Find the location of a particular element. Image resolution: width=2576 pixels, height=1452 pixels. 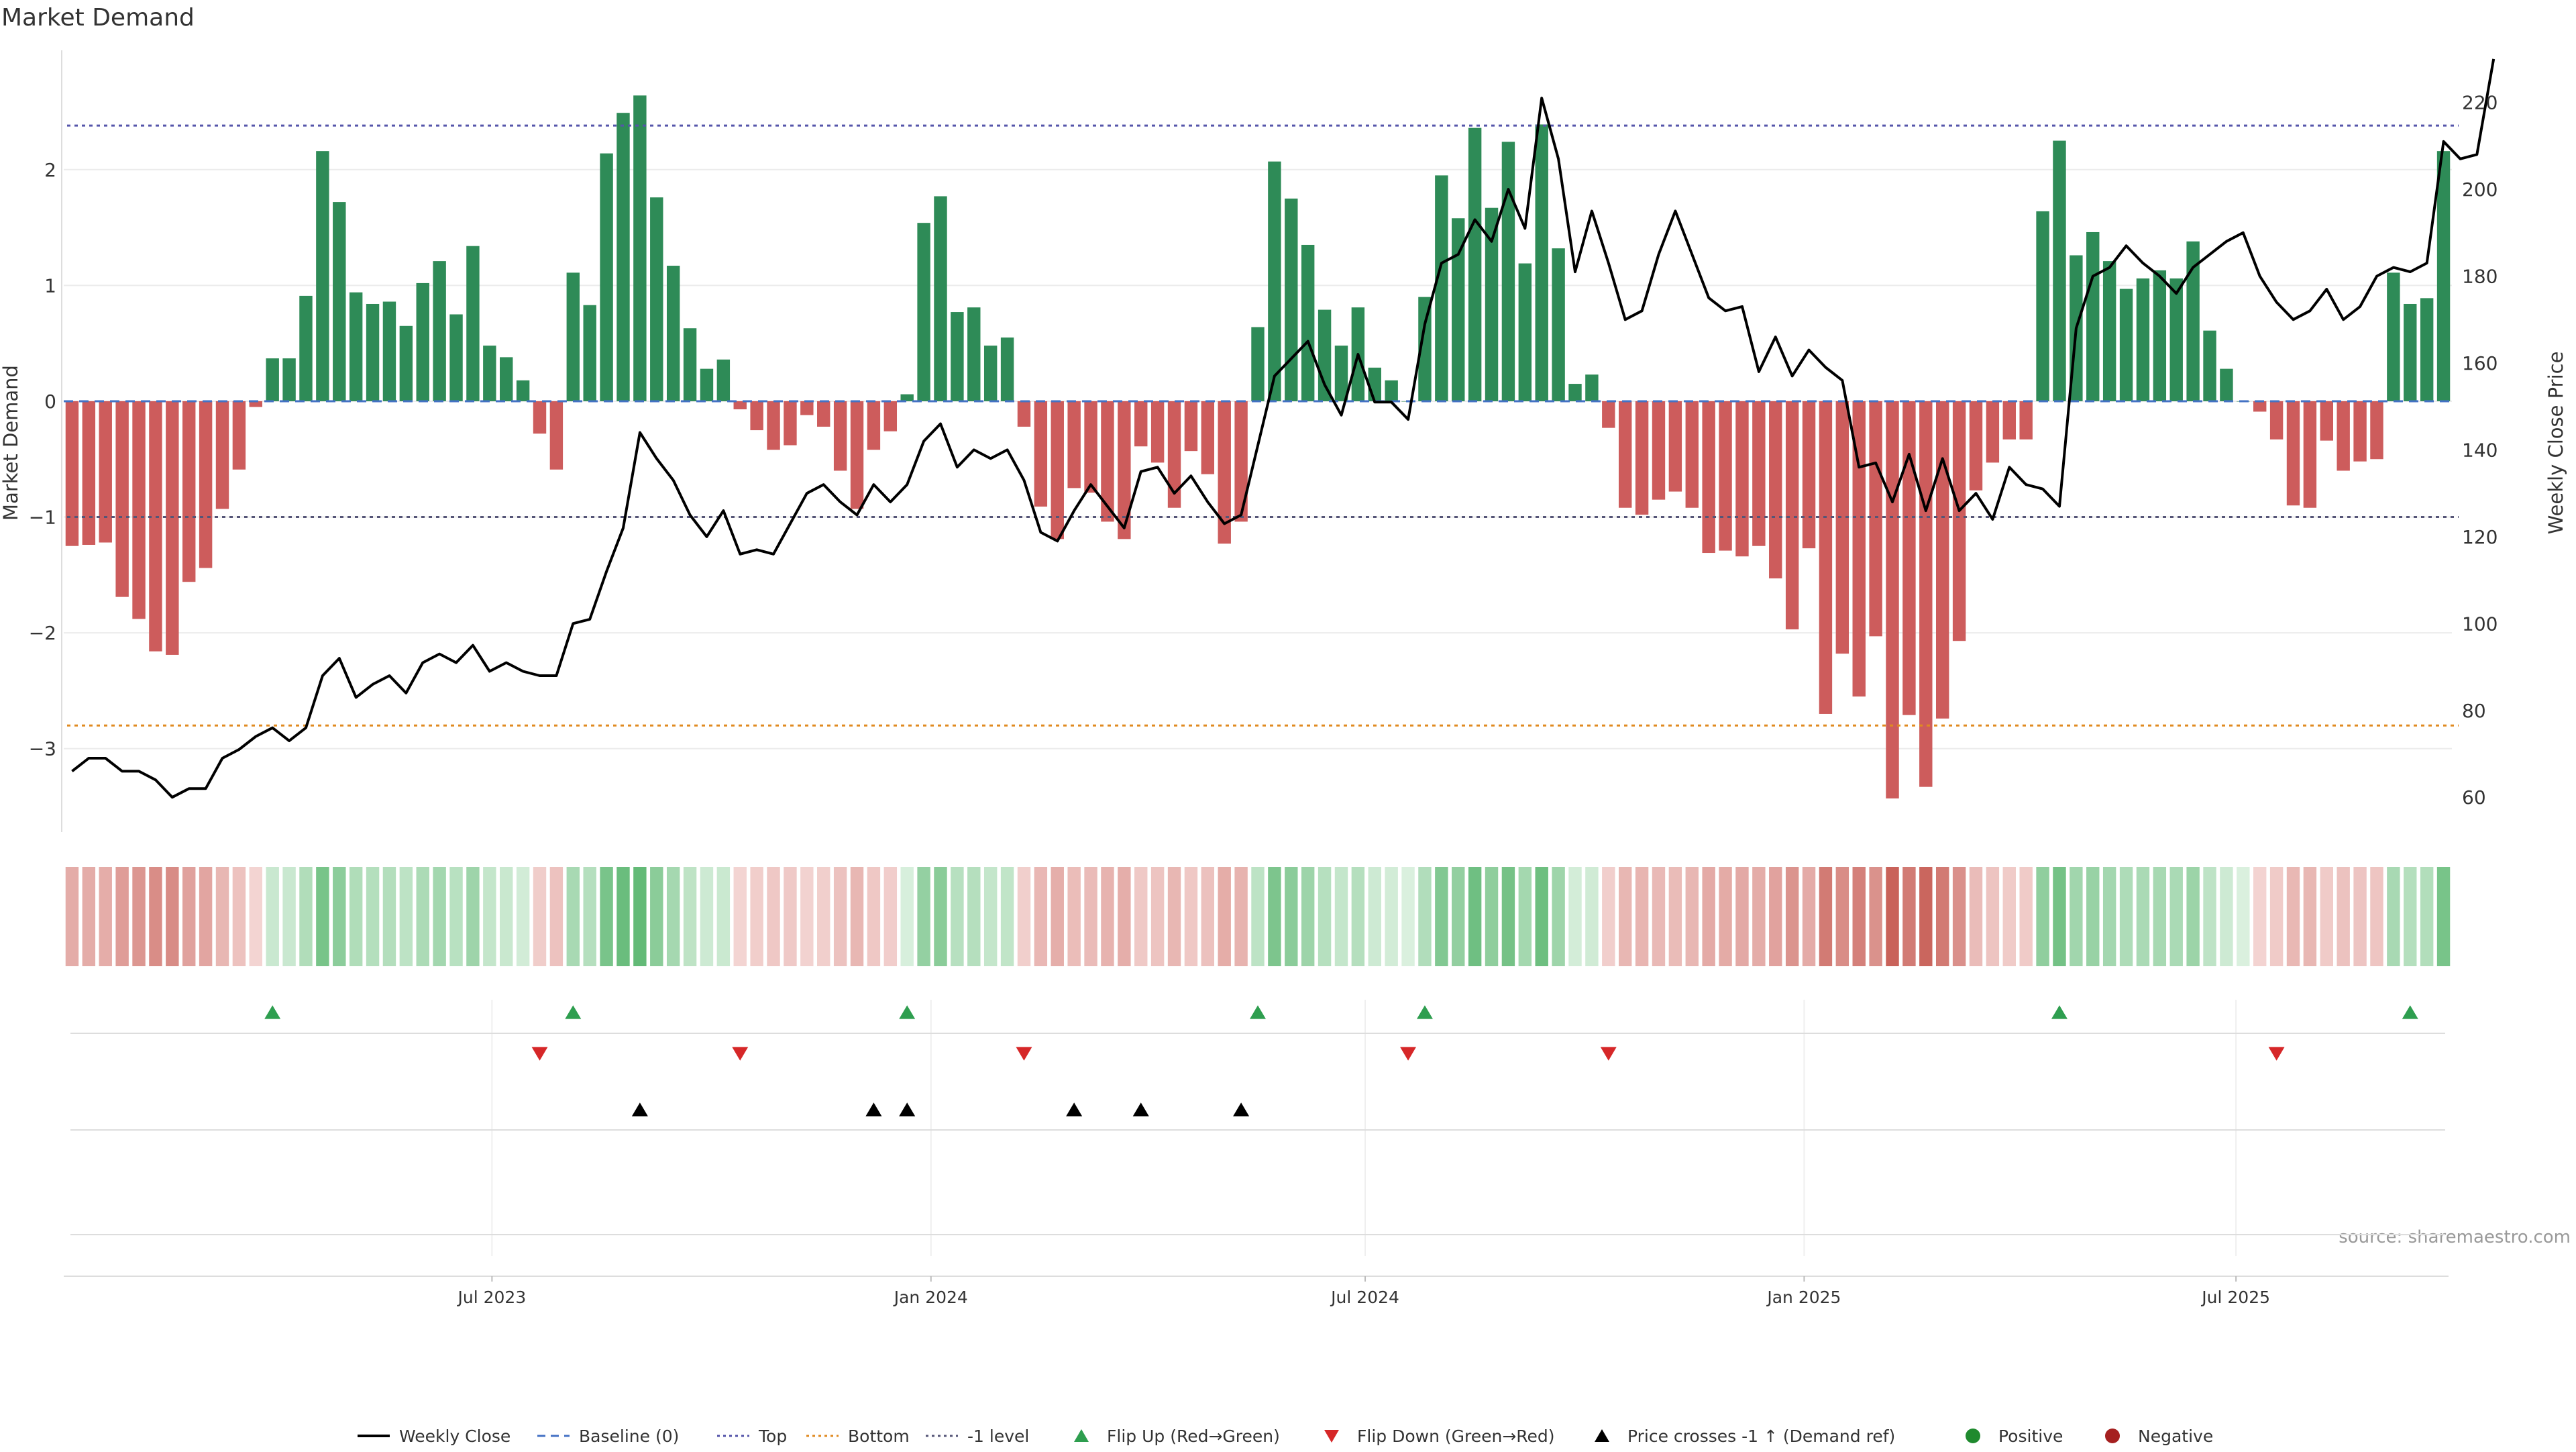

y2-axis-ticks: 220 200 180 160 140 120 100 80 60 is located at coordinates (2480, 451).